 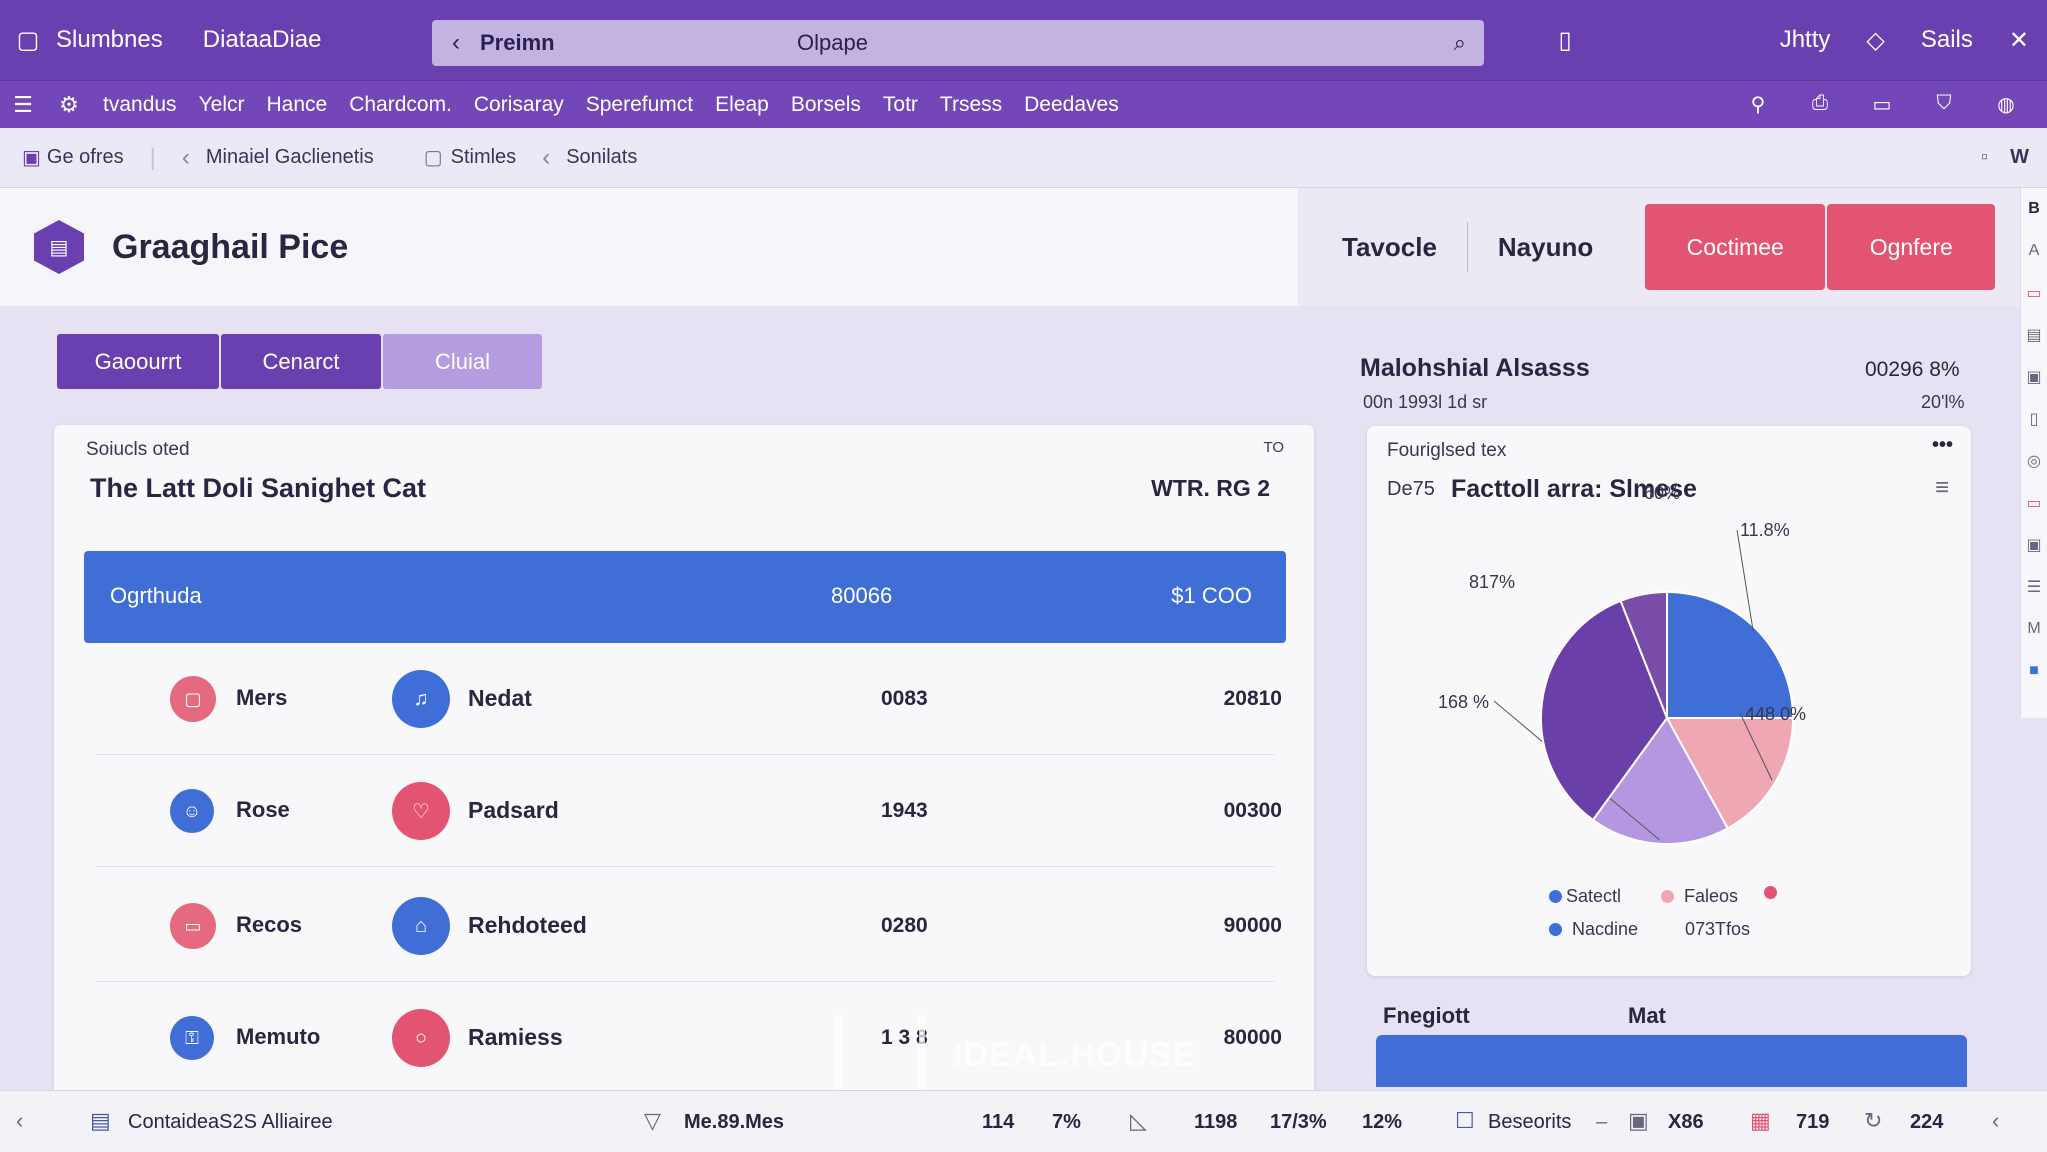 What do you see at coordinates (1594, 896) in the screenshot?
I see `legend-label: Satectl` at bounding box center [1594, 896].